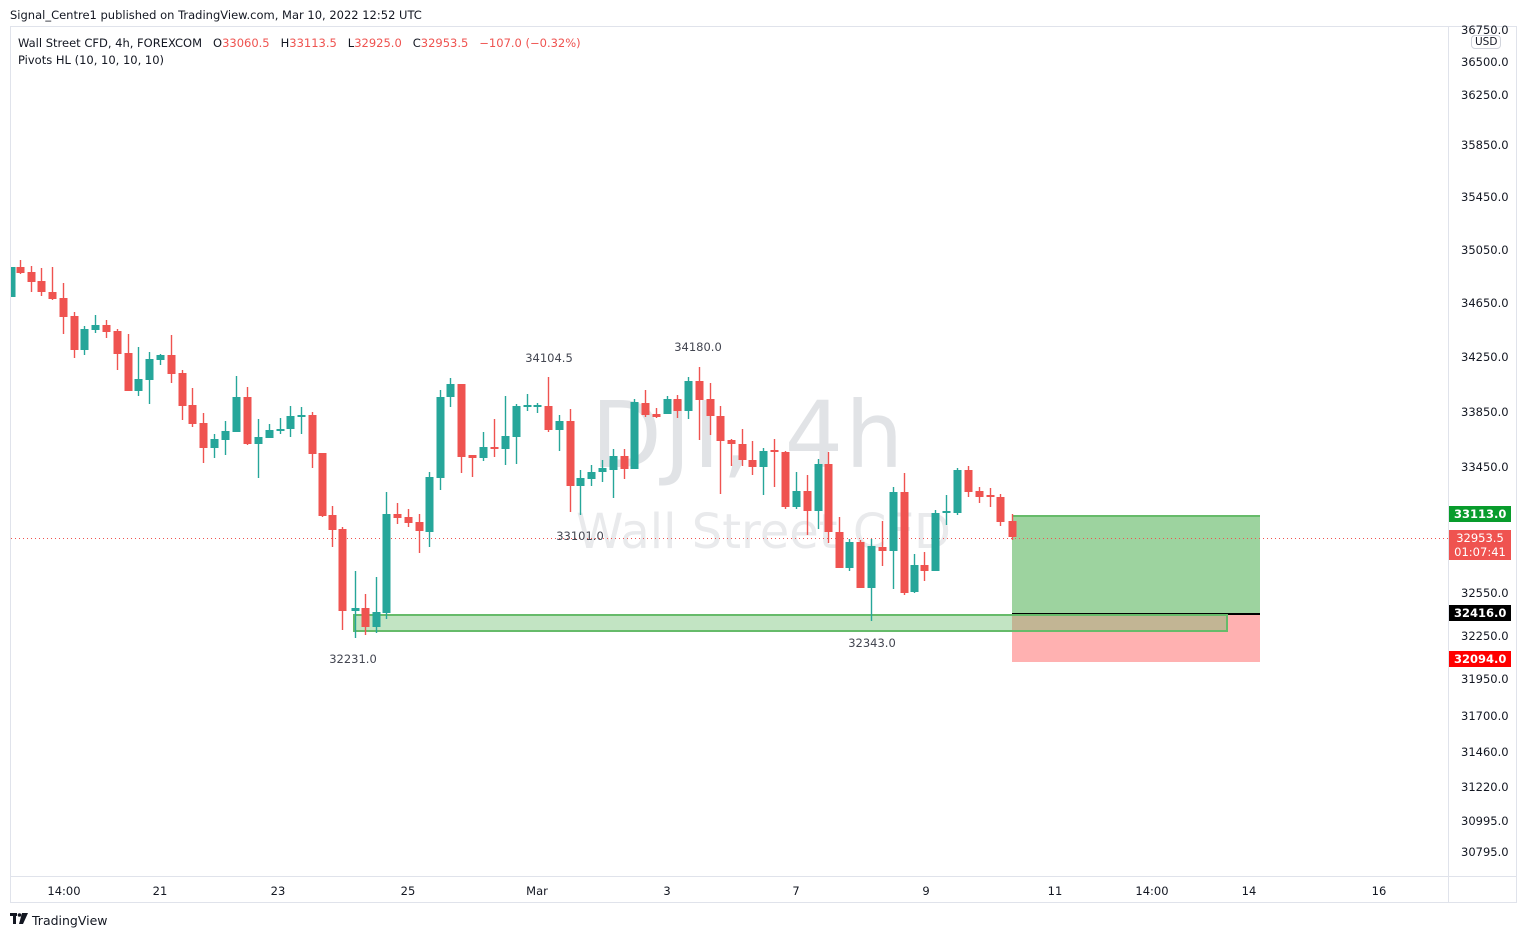  What do you see at coordinates (1485, 716) in the screenshot?
I see `price-tick-label: 31700.0` at bounding box center [1485, 716].